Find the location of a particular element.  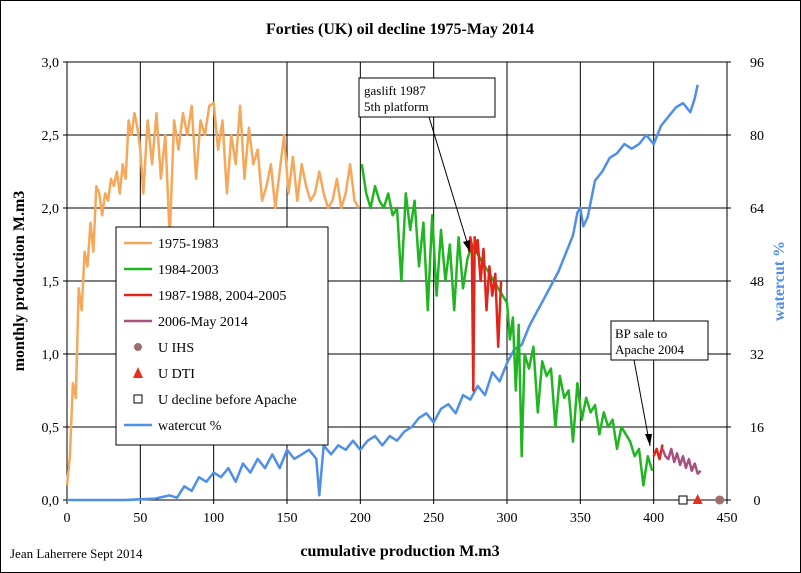

y-tick-label: 3,0 is located at coordinates (51, 63).